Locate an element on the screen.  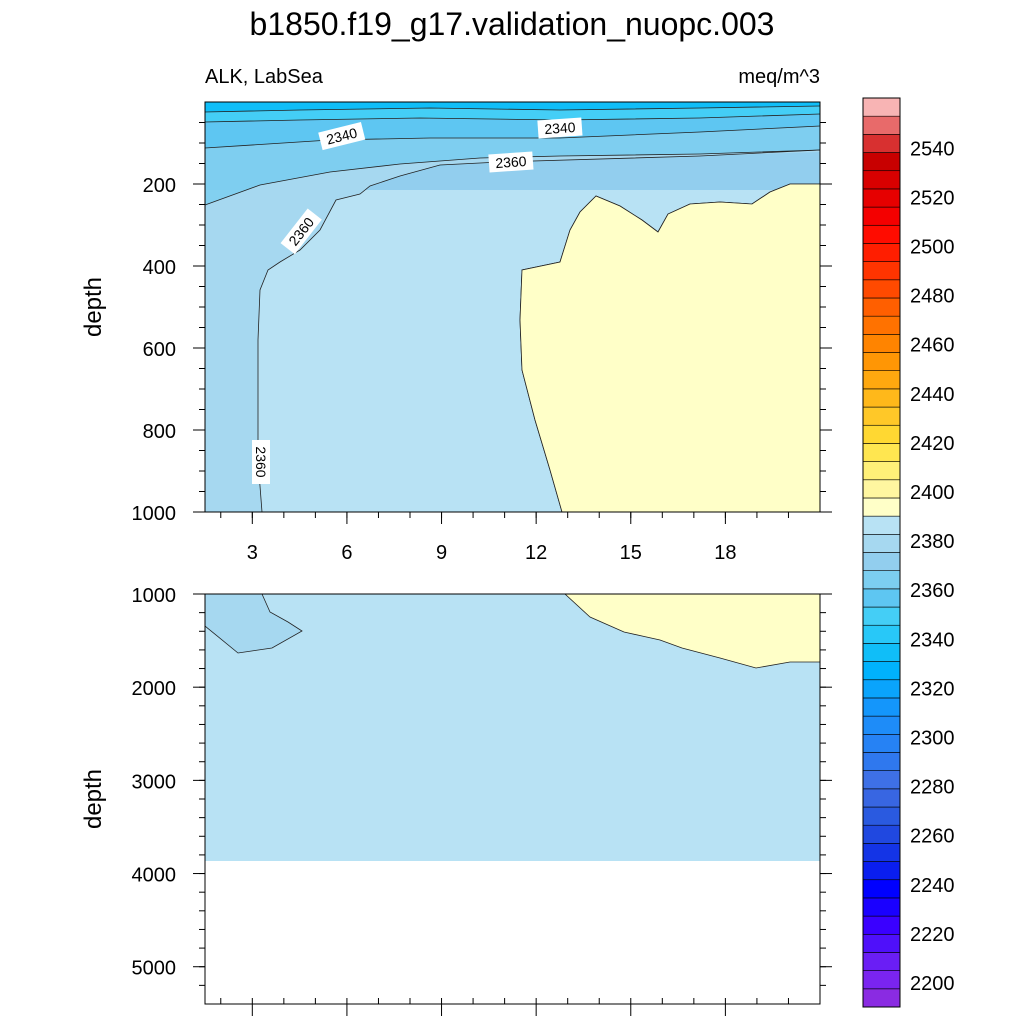
colorbar-tick-label: 2220 is located at coordinates (932, 935).